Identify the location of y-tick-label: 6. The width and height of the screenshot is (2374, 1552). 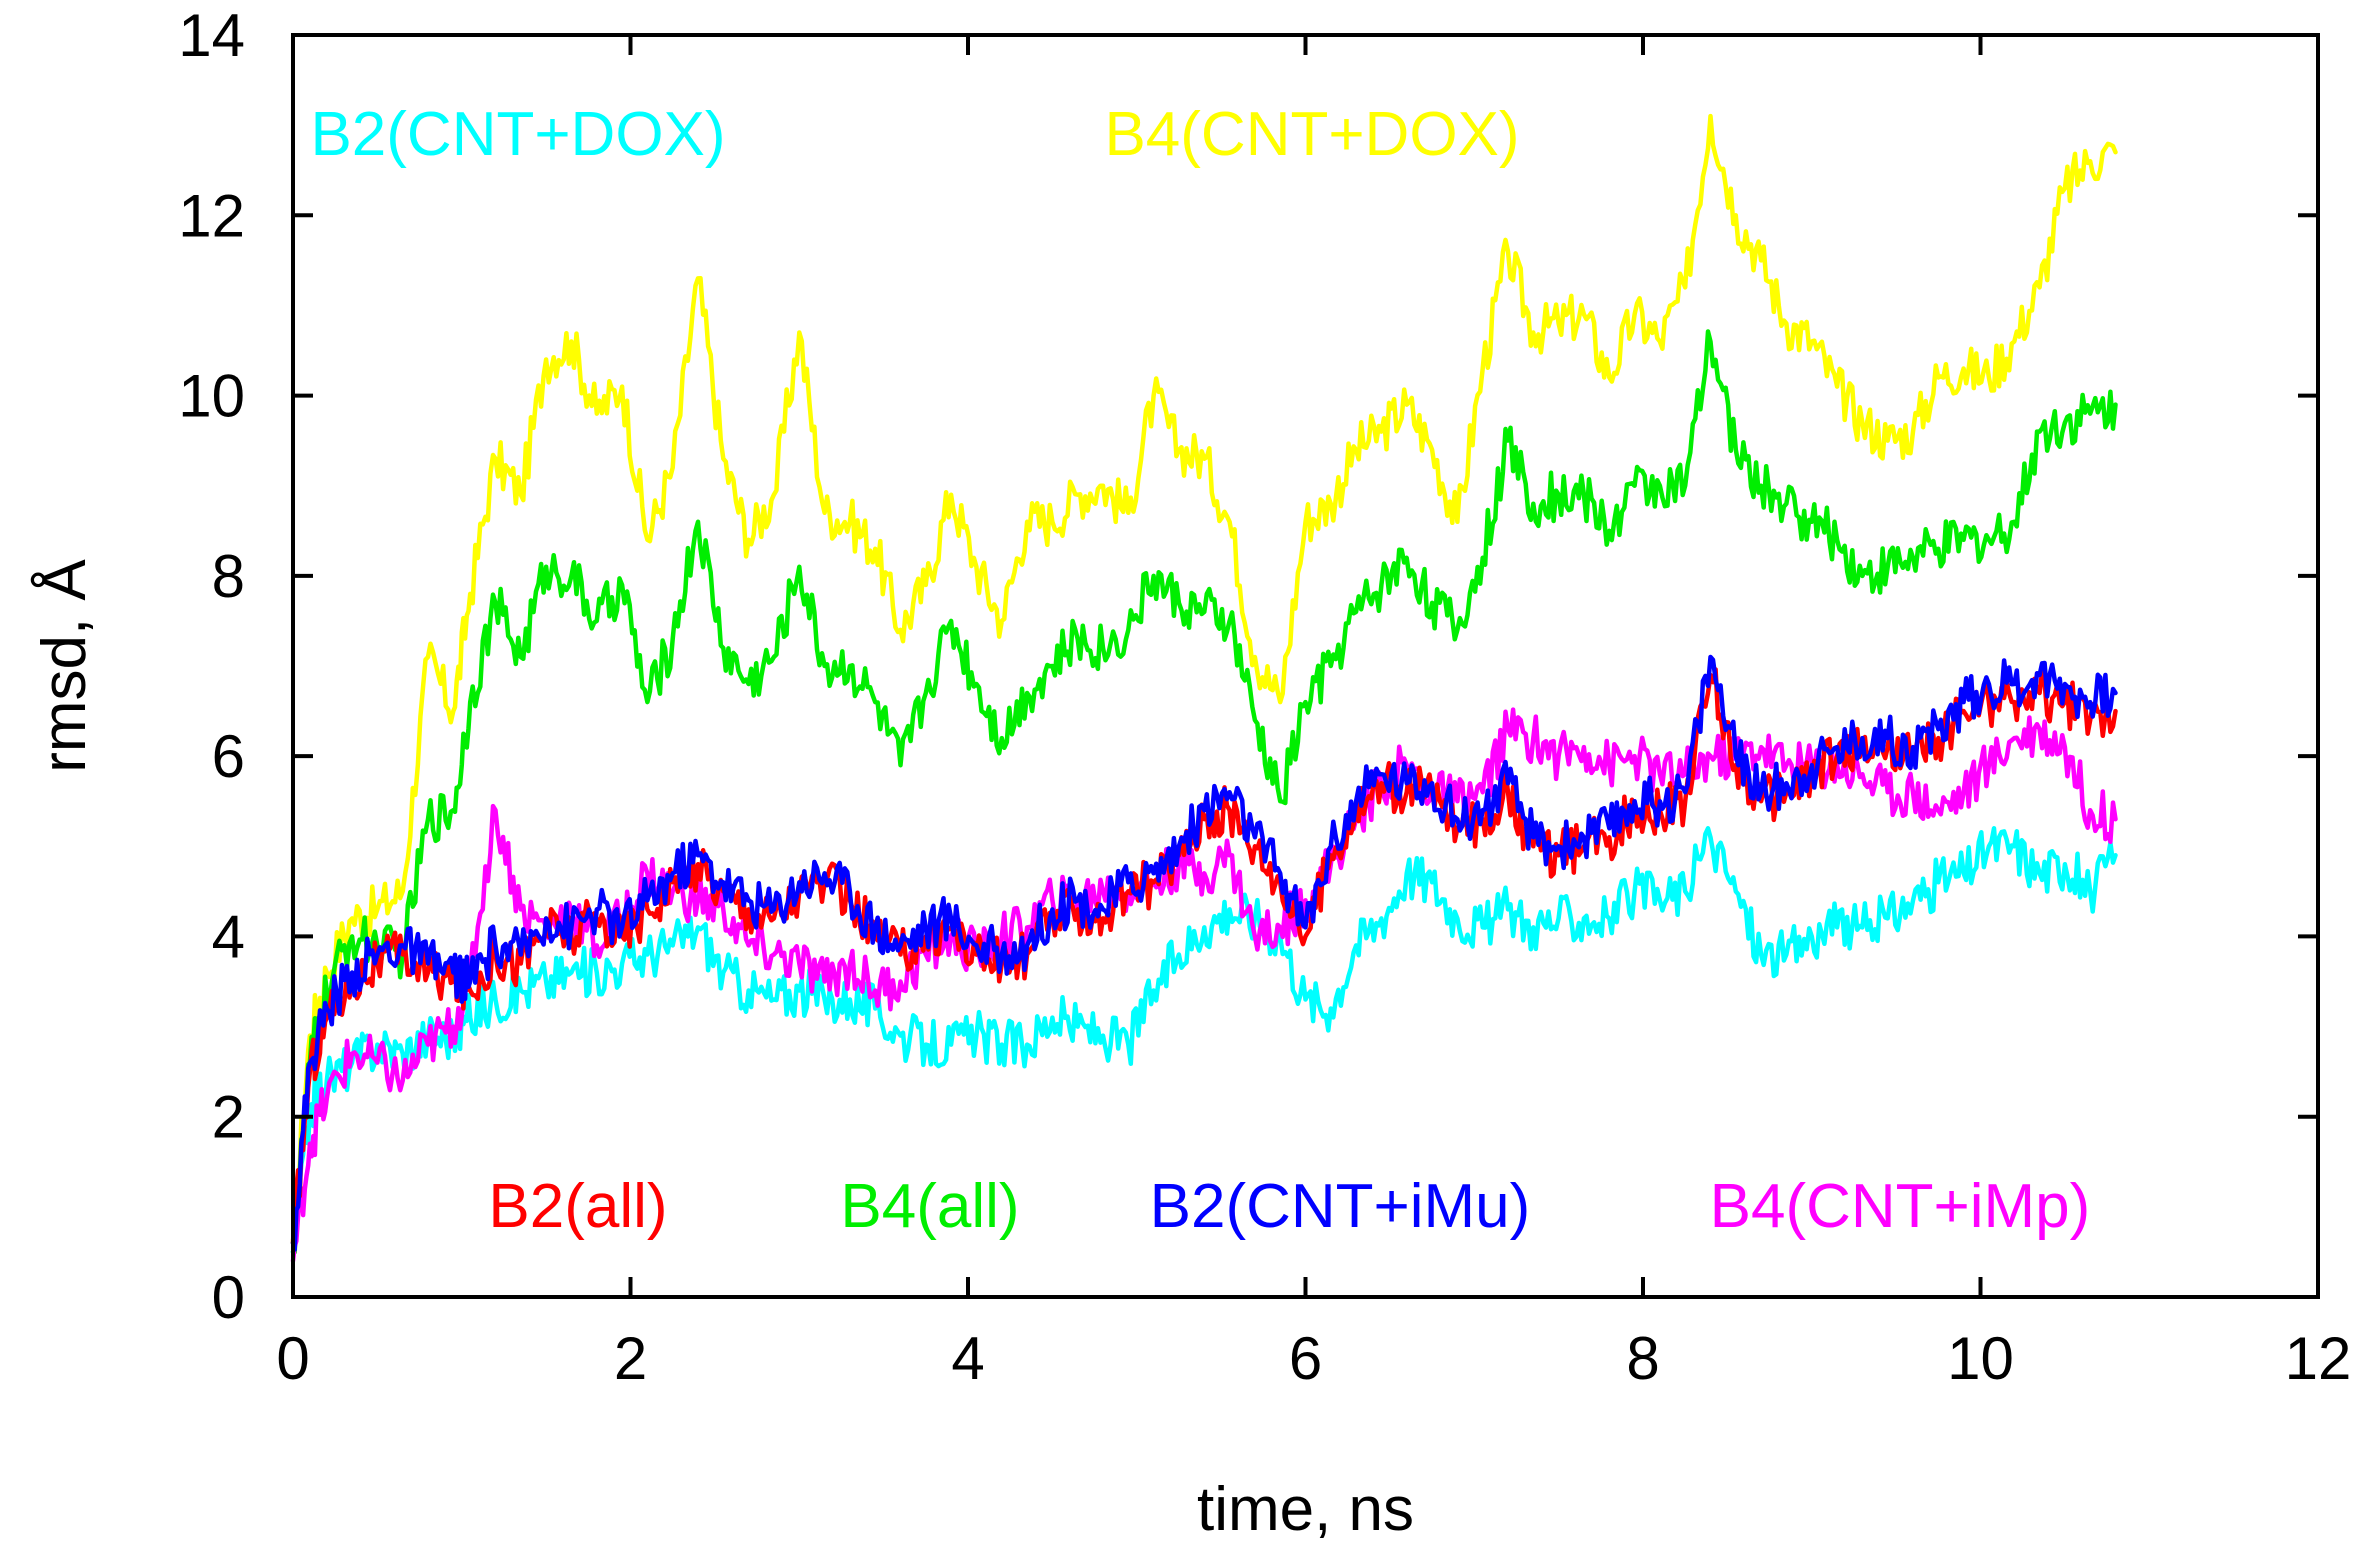
(228, 756).